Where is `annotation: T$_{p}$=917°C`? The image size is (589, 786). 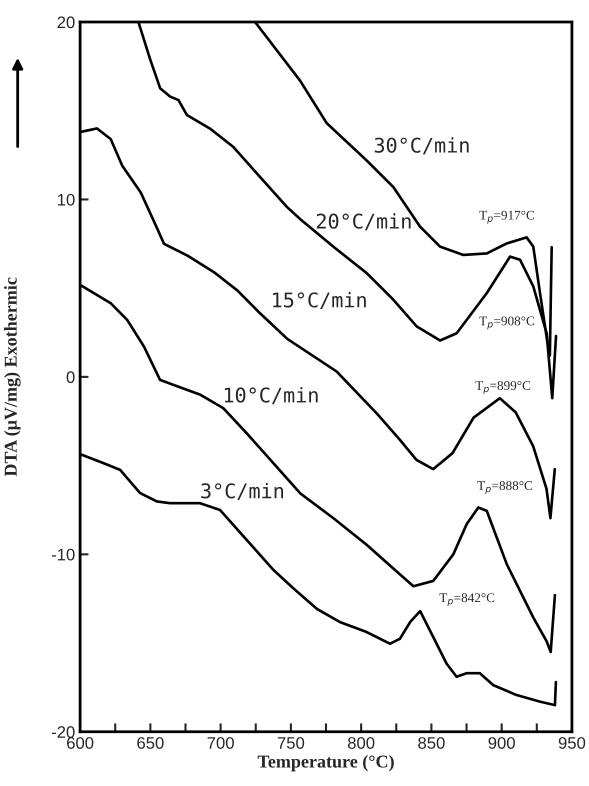 annotation: T$_{p}$=917°C is located at coordinates (506, 217).